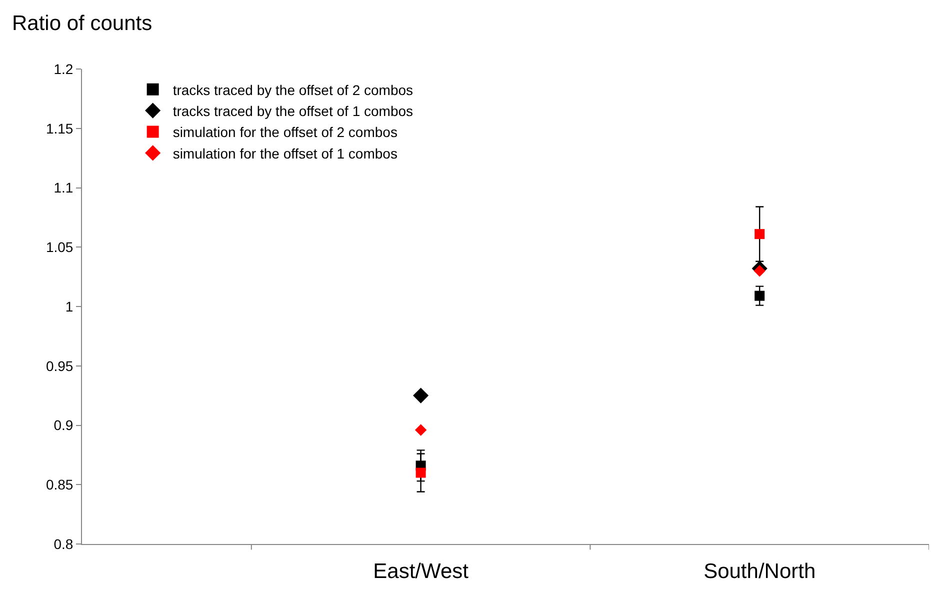  What do you see at coordinates (60, 366) in the screenshot?
I see `y-tick-label: 0.95` at bounding box center [60, 366].